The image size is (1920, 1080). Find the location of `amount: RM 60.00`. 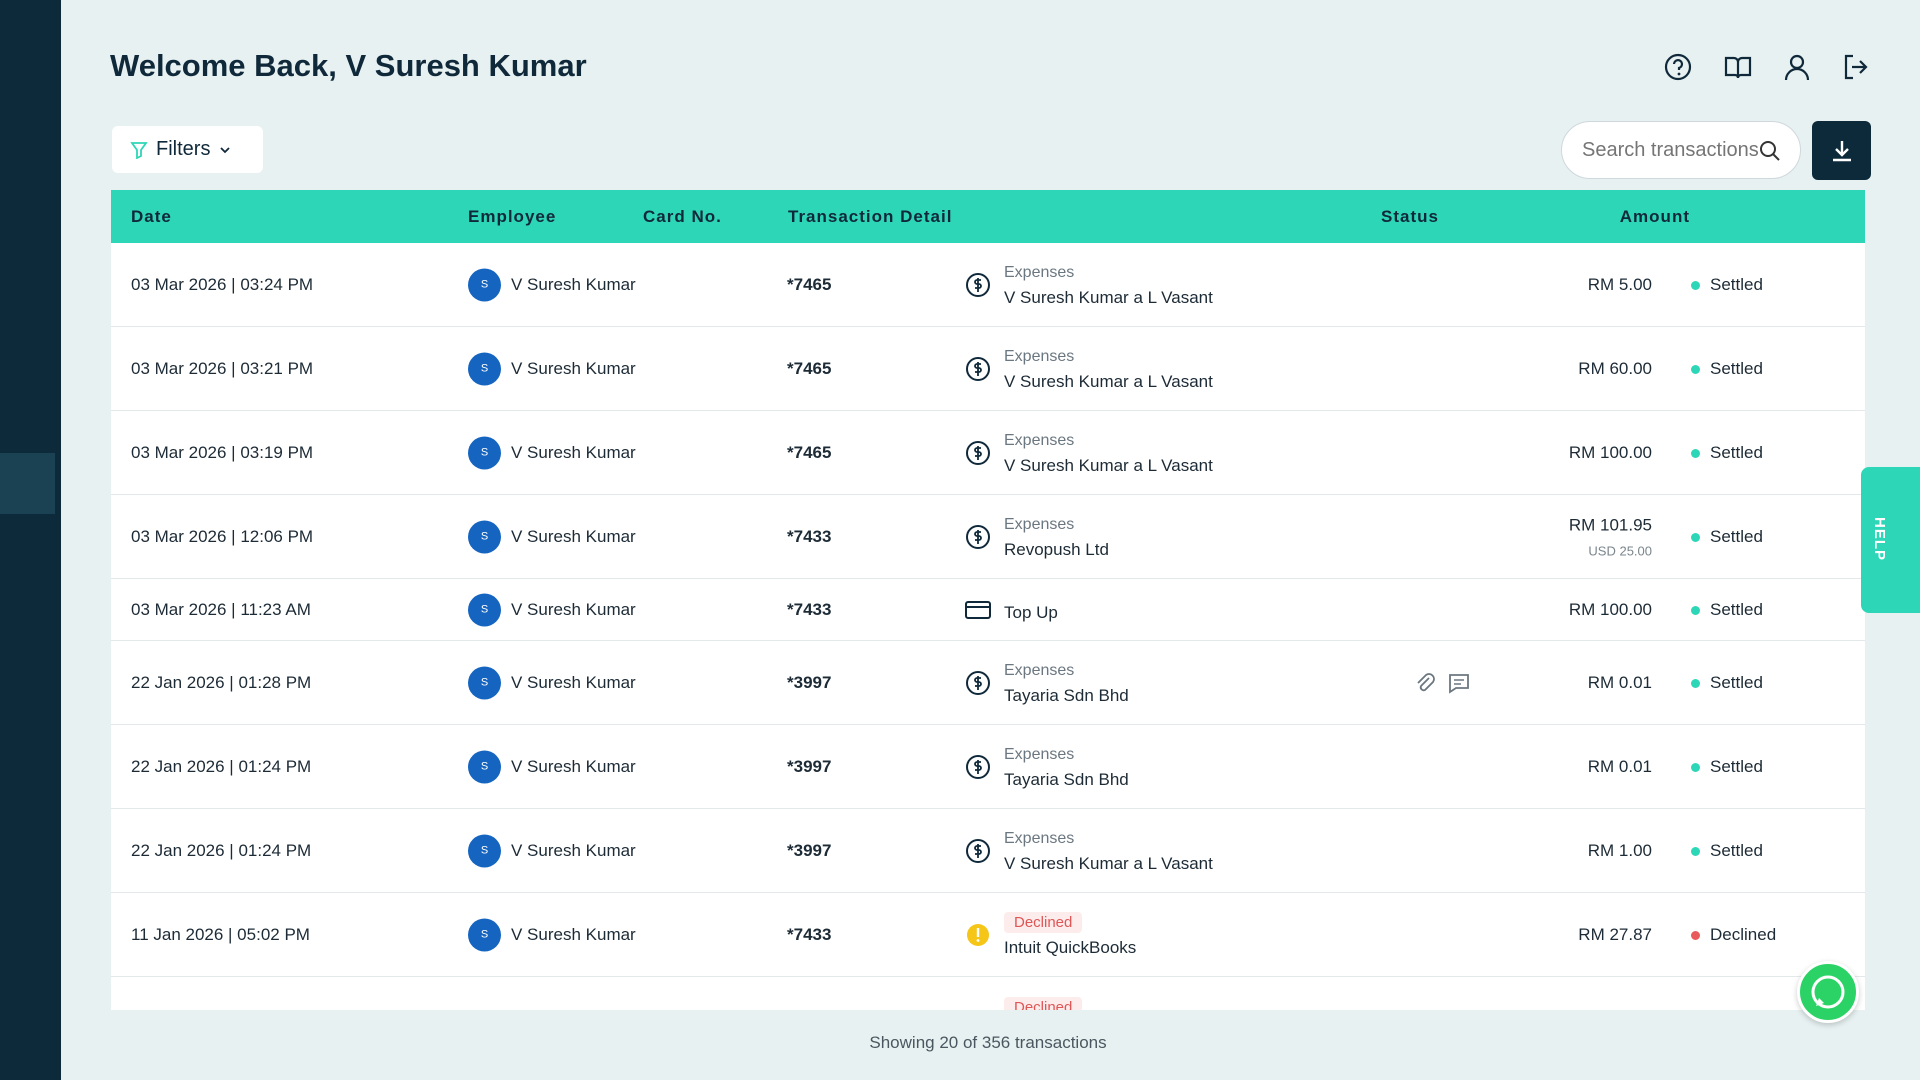

amount: RM 60.00 is located at coordinates (1615, 368).